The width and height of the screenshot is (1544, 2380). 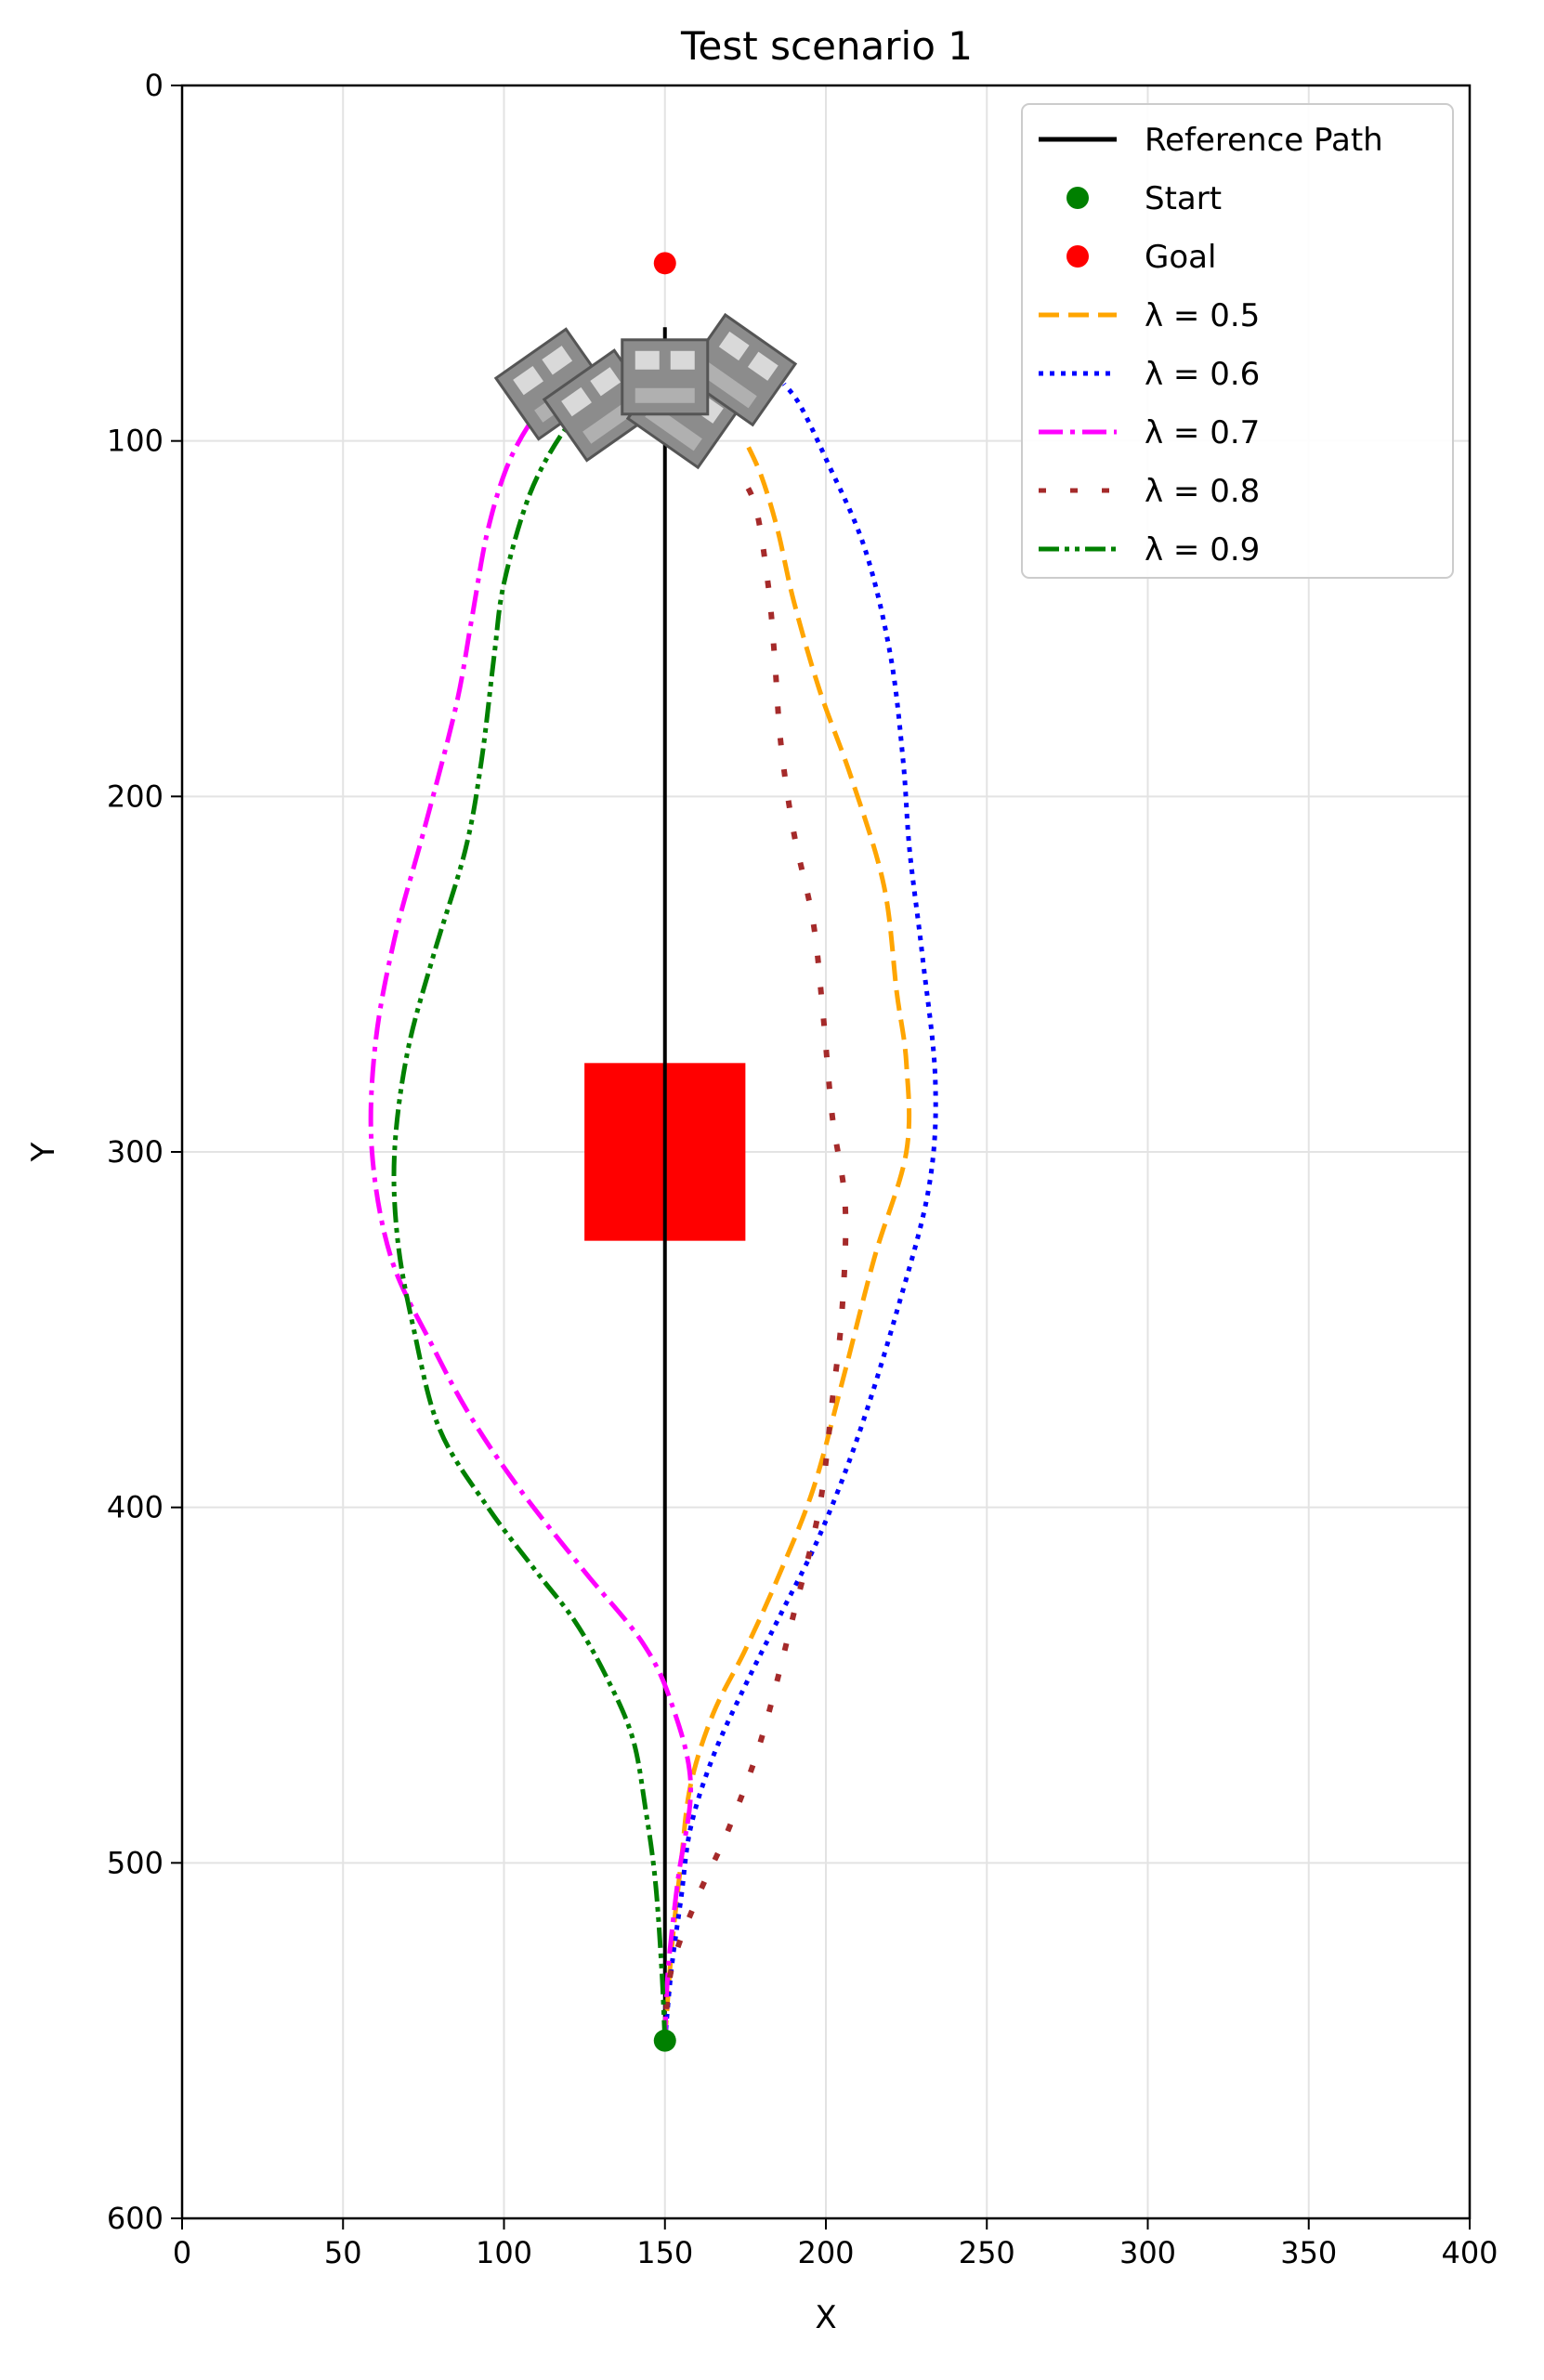 What do you see at coordinates (1202, 315) in the screenshot?
I see `legend-label: λ = 0.5` at bounding box center [1202, 315].